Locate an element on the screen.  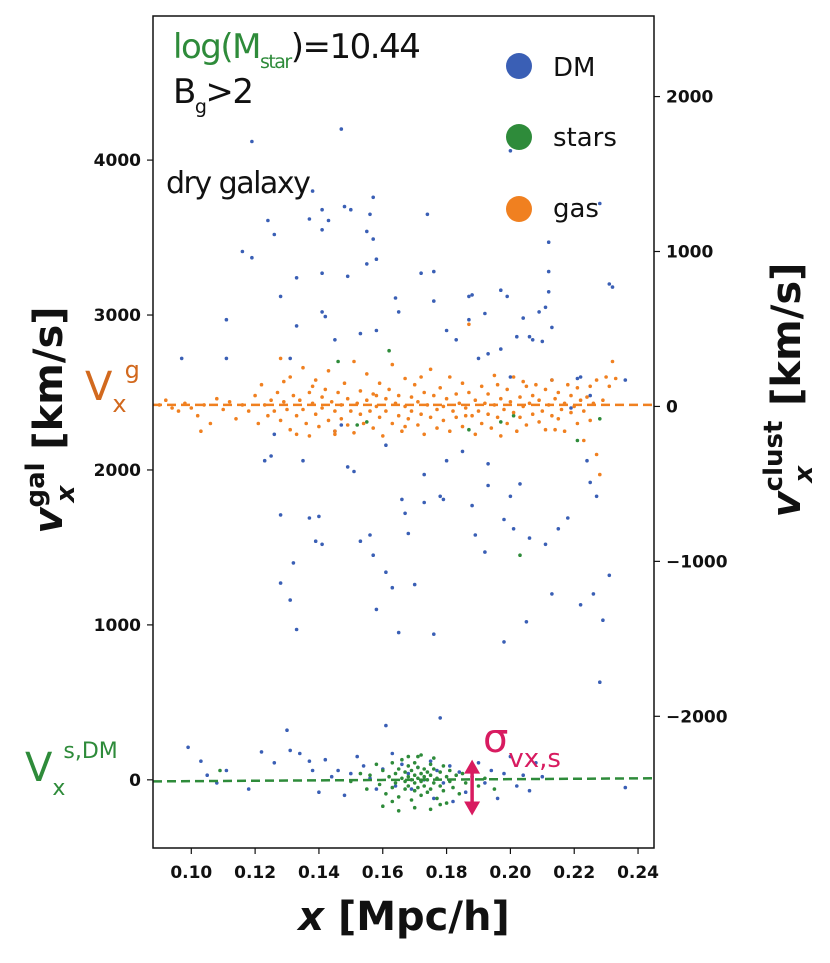
stars-dm-velocity-label: Vxs,DM is located at coordinates (71, 770).